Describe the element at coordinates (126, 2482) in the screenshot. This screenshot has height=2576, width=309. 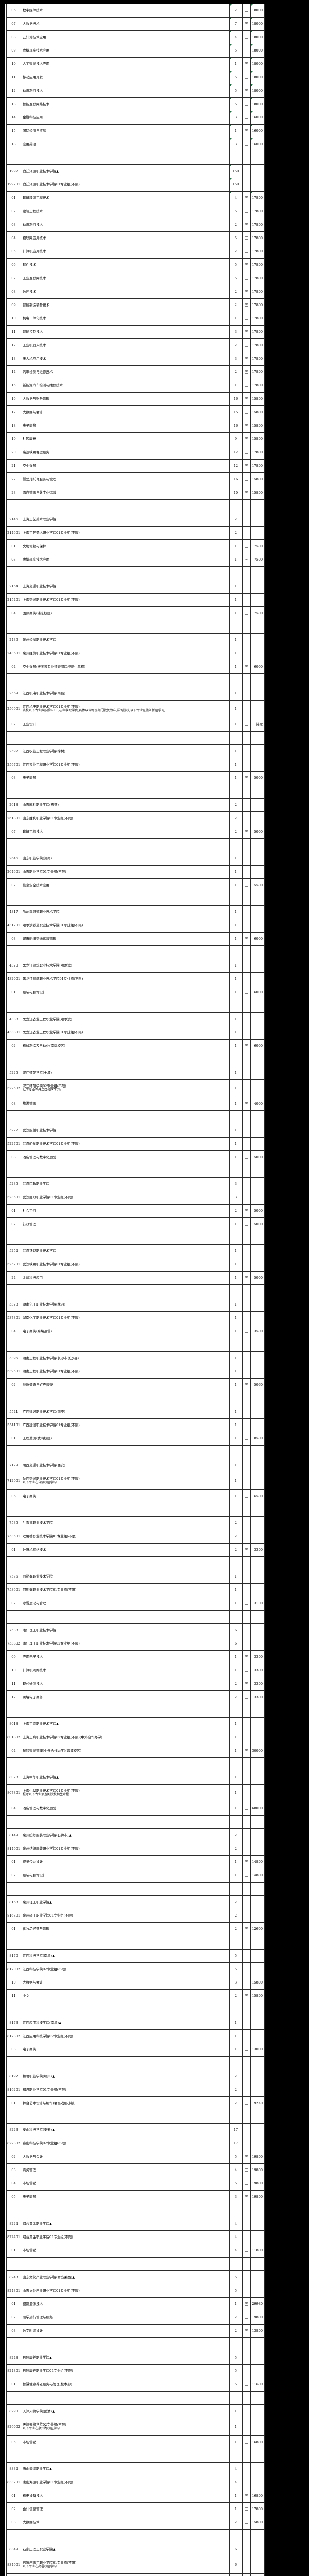
I see `name-cell: 唐山海运职业学院01专业组(不限)` at that location.